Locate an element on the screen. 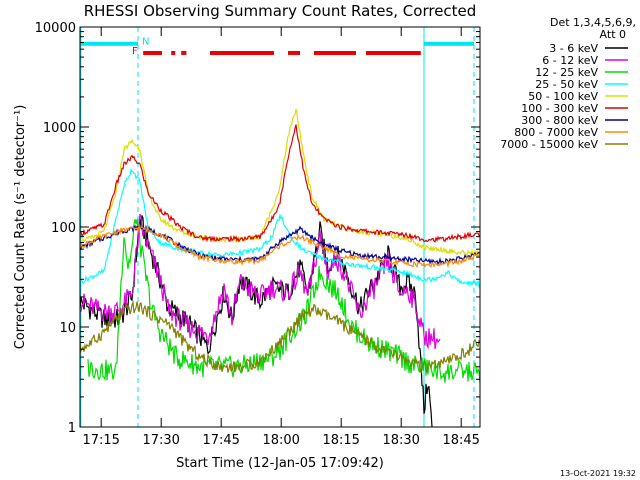 This screenshot has height=480, width=640. legend-label-8: 800 - 7000 keV is located at coordinates (556, 132).